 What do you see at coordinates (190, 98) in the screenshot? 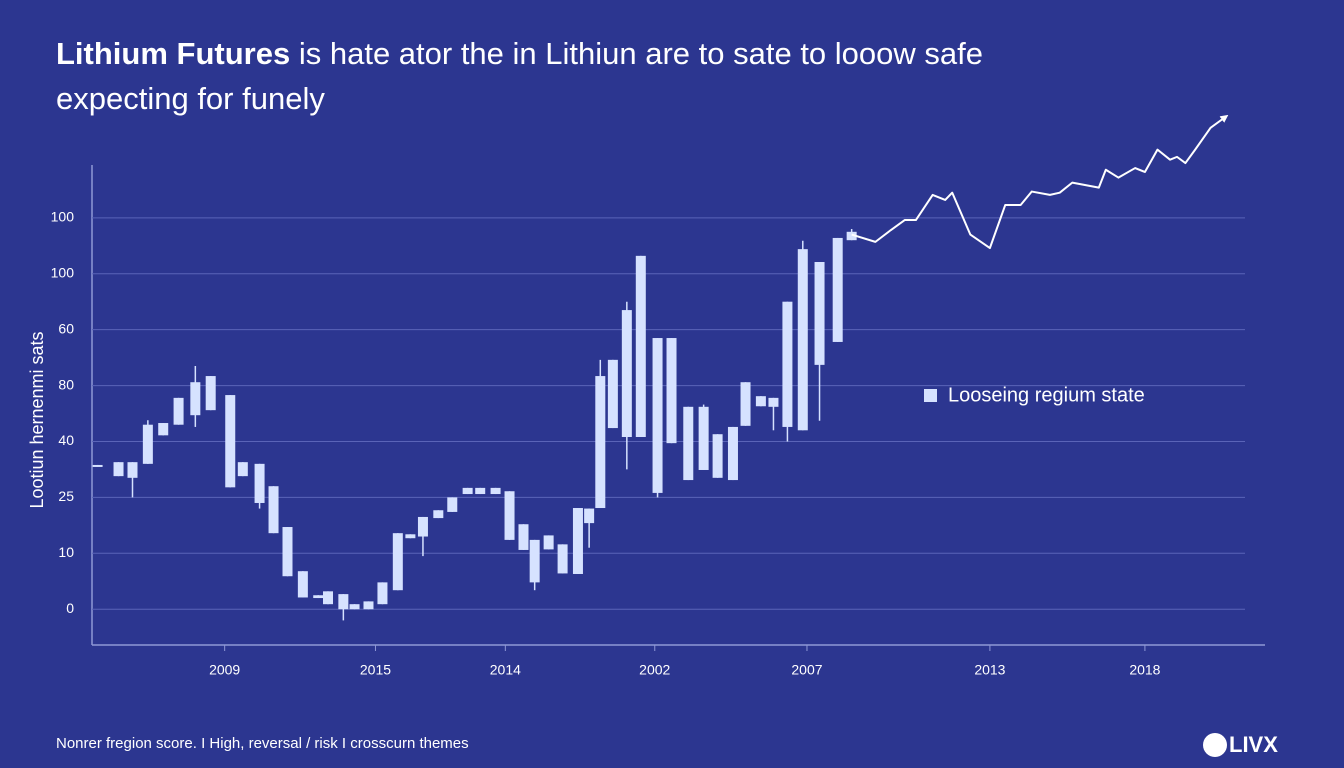
I see `chart-title: expecting for funely` at bounding box center [190, 98].